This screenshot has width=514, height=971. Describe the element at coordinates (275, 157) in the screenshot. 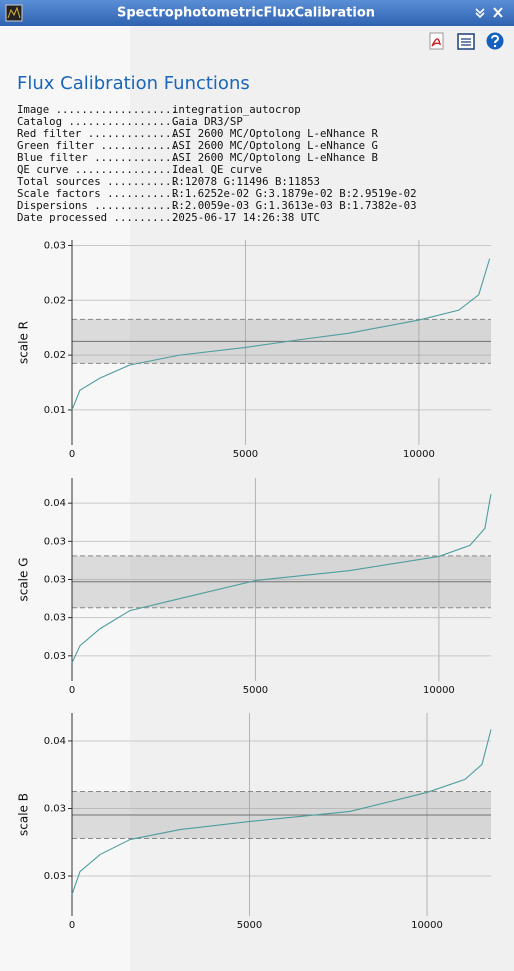

I see `info-value: ASI 2600 MC/Optolong L-eNhance B` at that location.